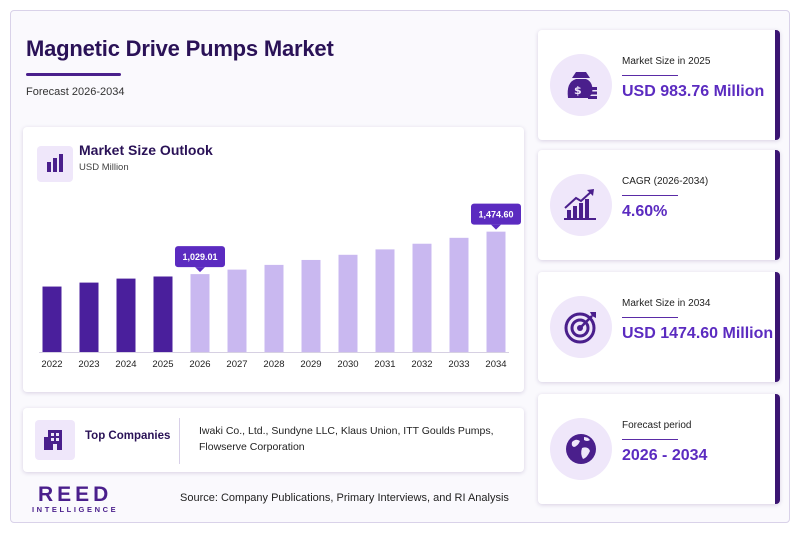 The height and width of the screenshot is (533, 800). Describe the element at coordinates (698, 333) in the screenshot. I see `stat-value: USD 1474.60 Million` at that location.